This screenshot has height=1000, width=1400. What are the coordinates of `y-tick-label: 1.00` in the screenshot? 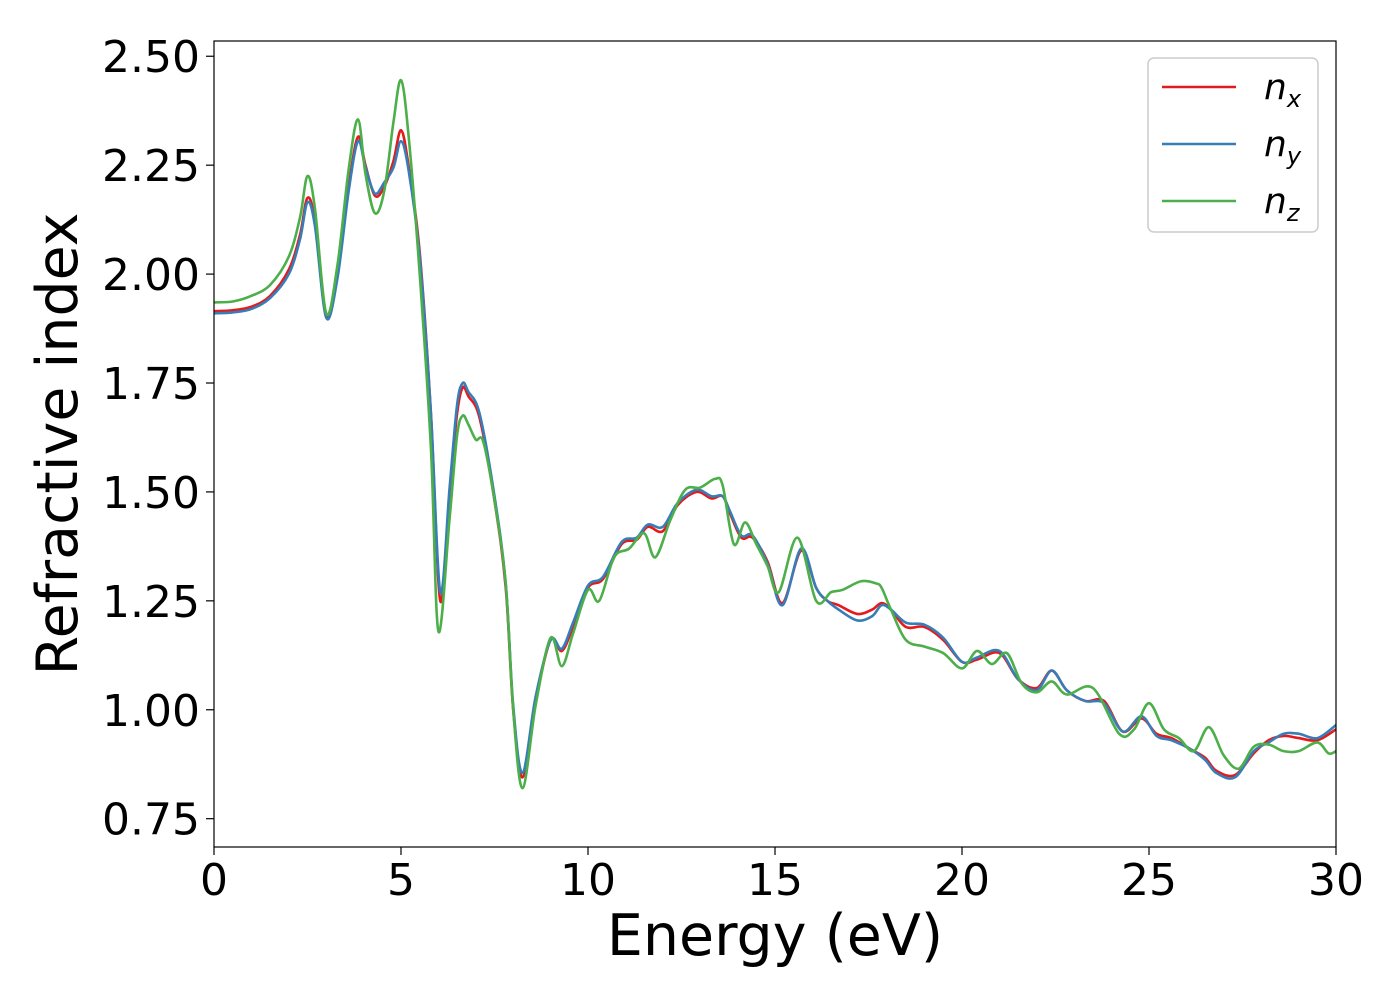 It's located at (151, 711).